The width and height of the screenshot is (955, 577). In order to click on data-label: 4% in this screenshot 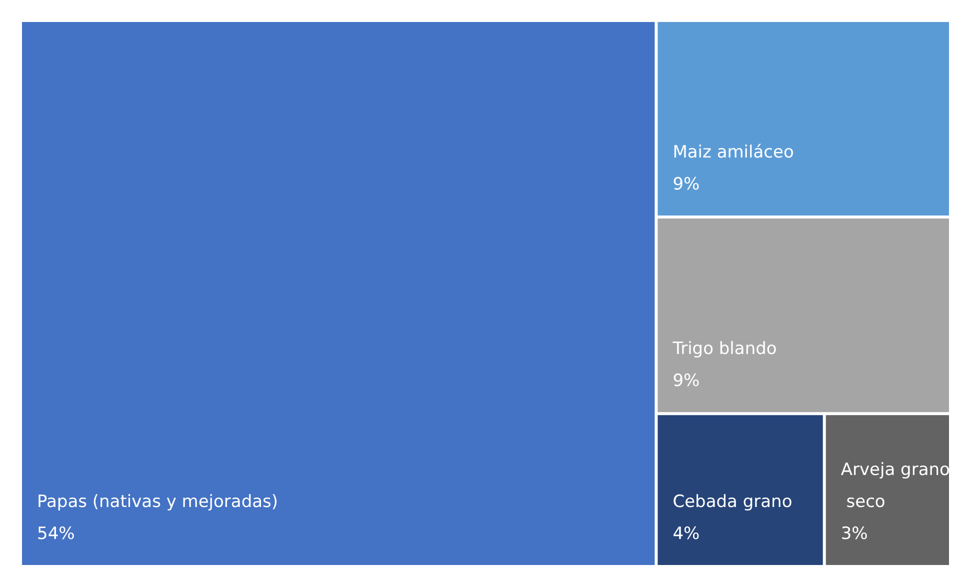, I will do `click(686, 534)`.